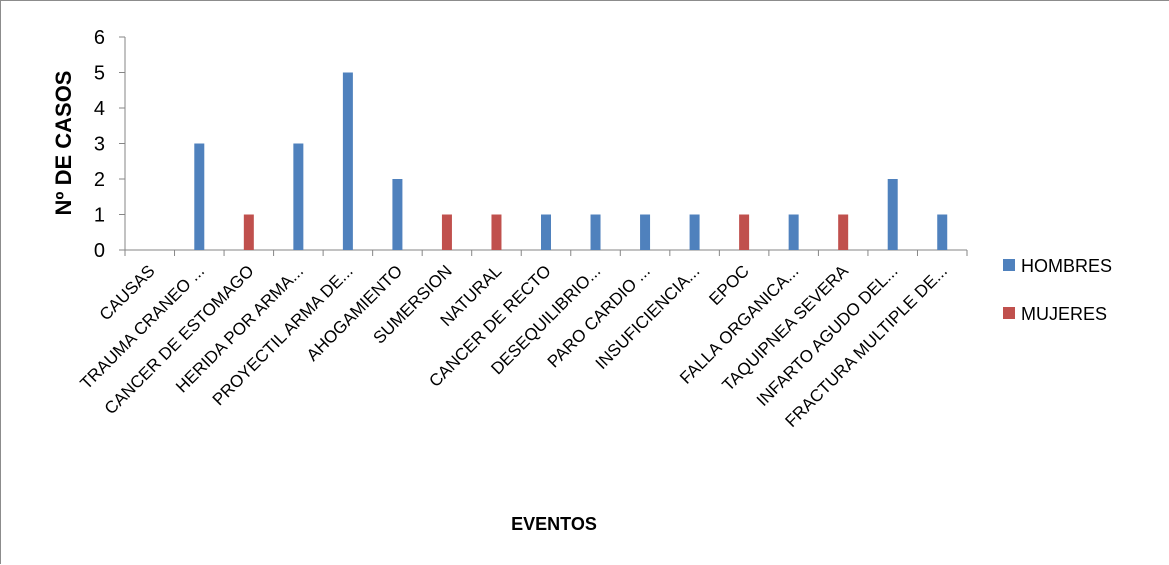 The width and height of the screenshot is (1169, 565). Describe the element at coordinates (1066, 266) in the screenshot. I see `legend-label: HOMBRES` at that location.